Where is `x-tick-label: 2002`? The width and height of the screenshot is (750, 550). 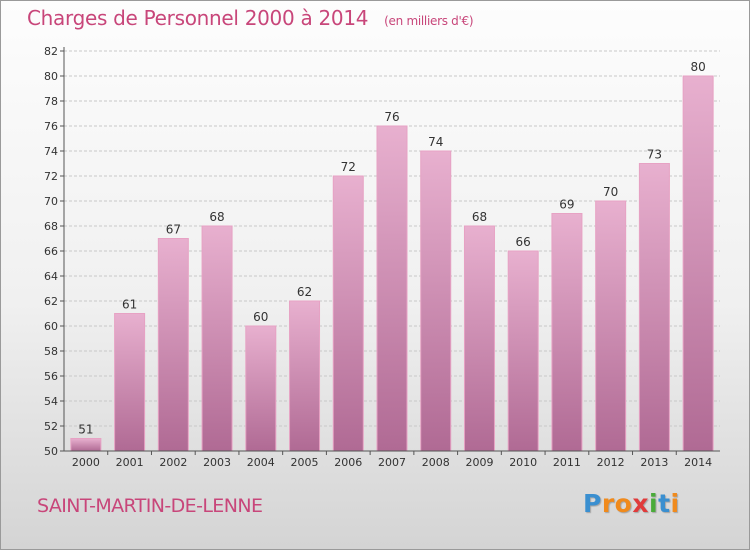 x-tick-label: 2002 is located at coordinates (173, 462).